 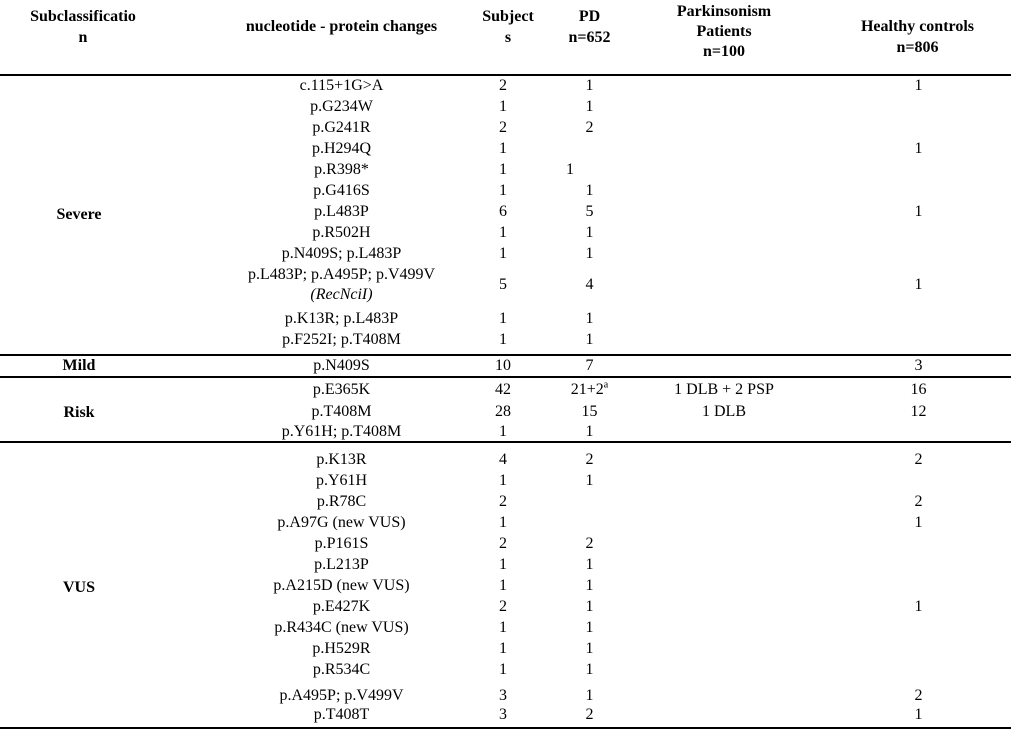 What do you see at coordinates (505, 728) in the screenshot?
I see `bottom-rule` at bounding box center [505, 728].